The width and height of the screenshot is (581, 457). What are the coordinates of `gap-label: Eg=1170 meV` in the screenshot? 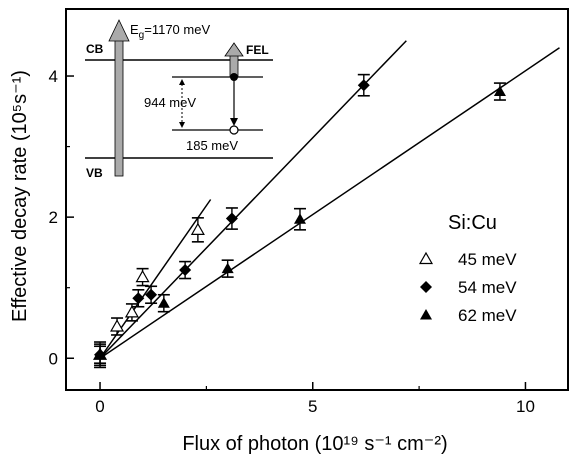 It's located at (170, 31).